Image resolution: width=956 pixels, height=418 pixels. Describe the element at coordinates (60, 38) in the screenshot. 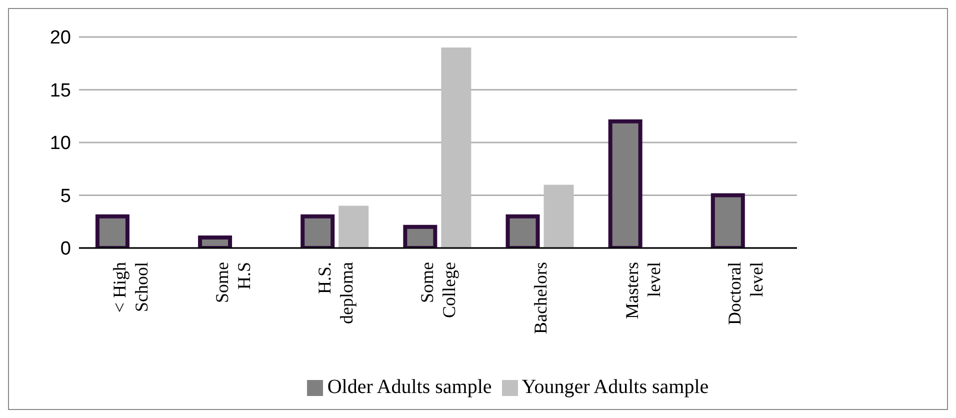

I see `y-tick-label: 20` at that location.